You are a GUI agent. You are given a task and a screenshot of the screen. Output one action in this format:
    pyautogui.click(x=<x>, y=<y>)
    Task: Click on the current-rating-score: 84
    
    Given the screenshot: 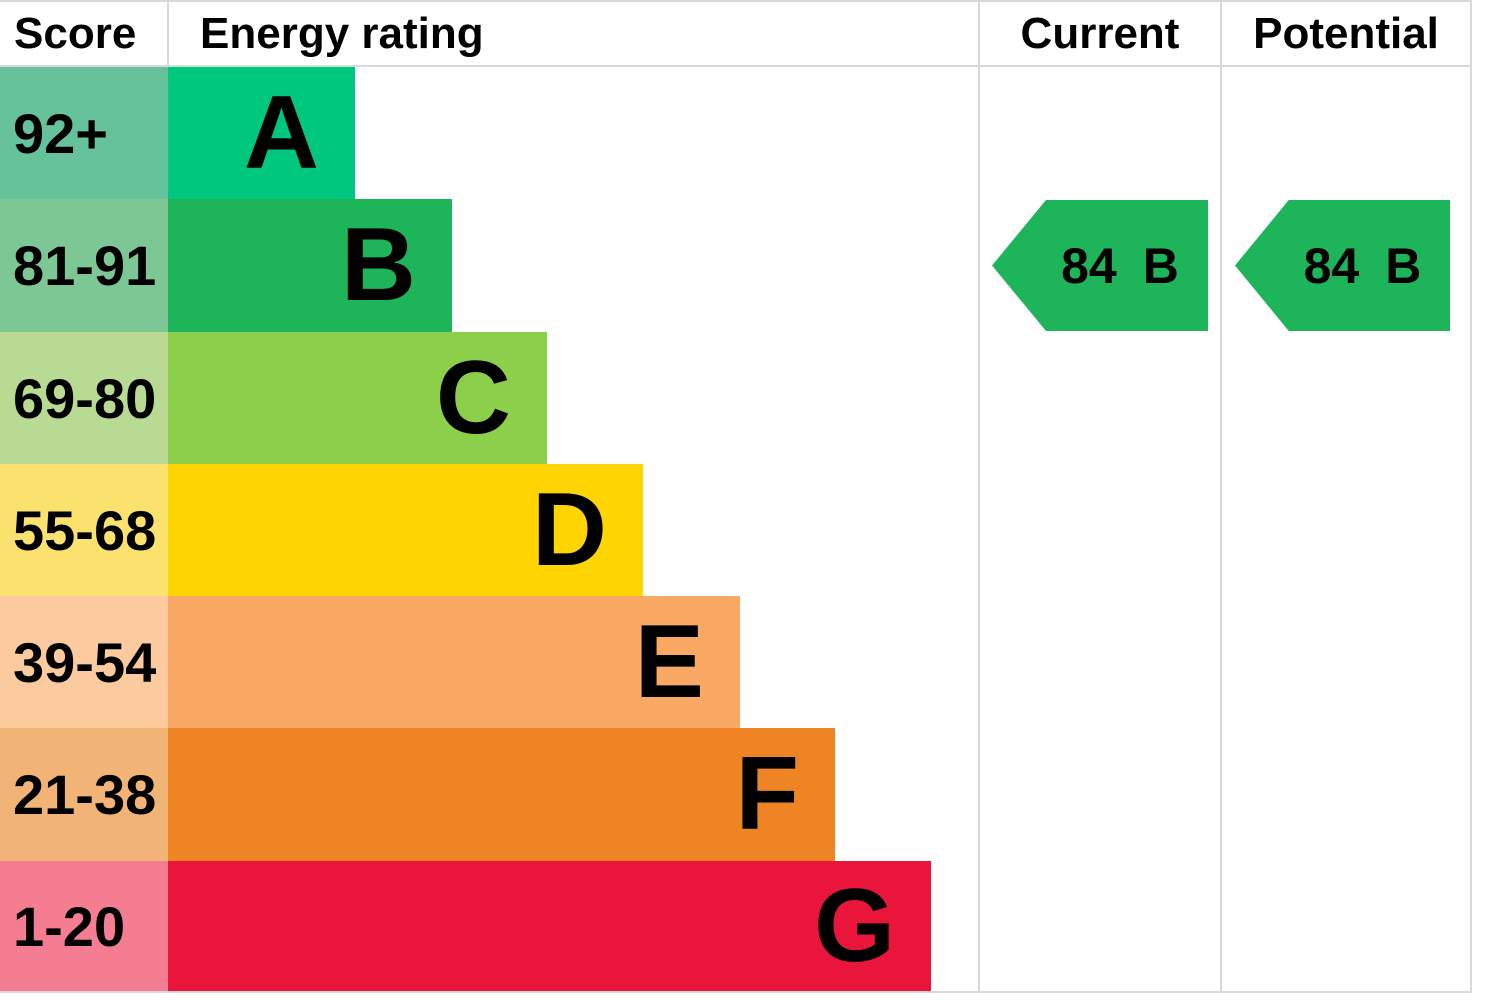 What is the action you would take?
    pyautogui.click(x=1089, y=265)
    